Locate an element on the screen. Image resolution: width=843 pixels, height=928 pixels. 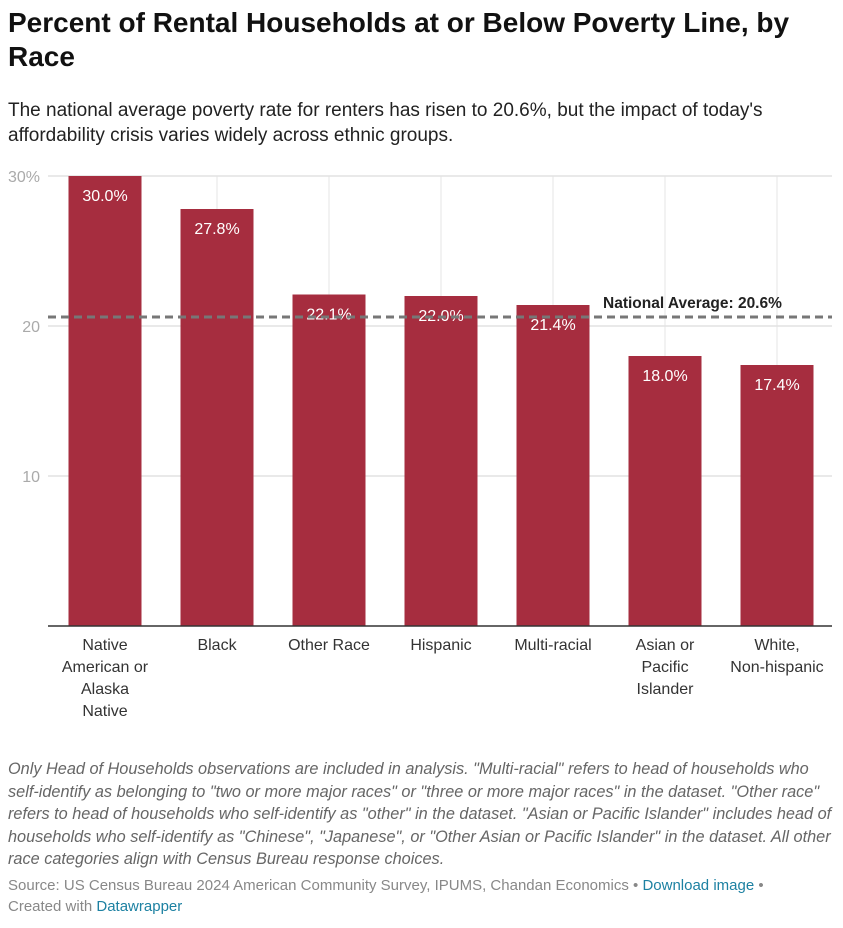
x-tick-label: Native American or Alaska Native is located at coordinates (105, 678).